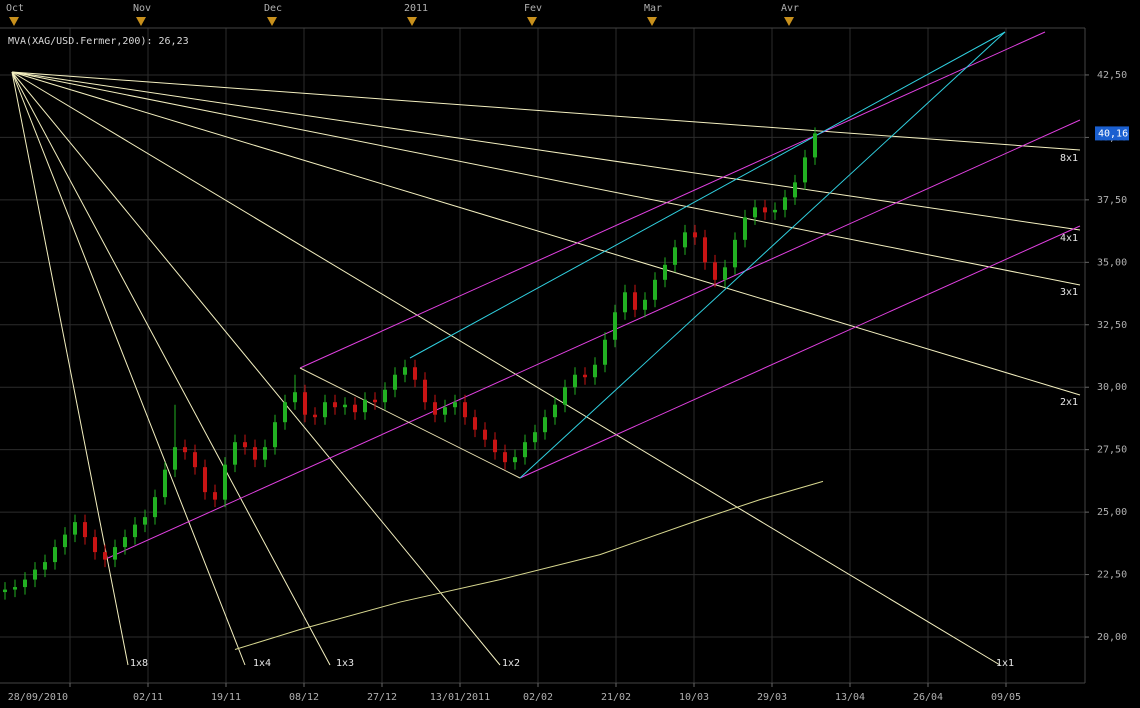 The height and width of the screenshot is (708, 1140). I want to click on top-tick-label: Oct, so click(15, 8).